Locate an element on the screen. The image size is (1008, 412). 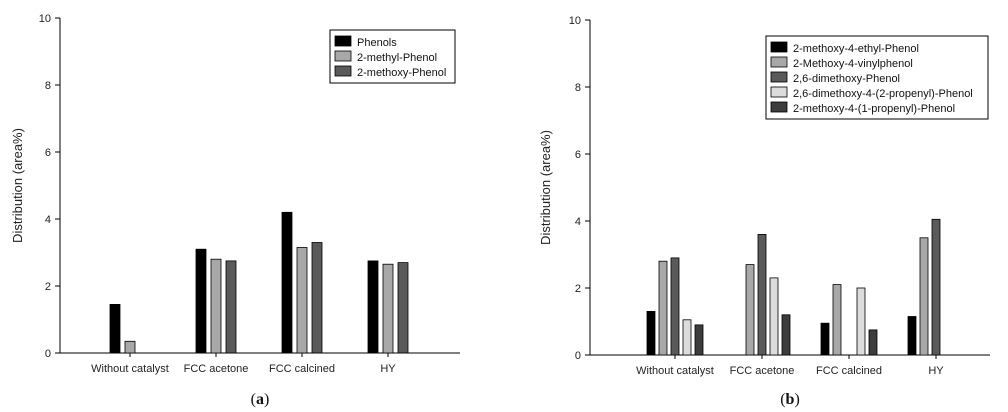
legend-label: 2,6-dimethoxy-Phenol is located at coordinates (846, 79).